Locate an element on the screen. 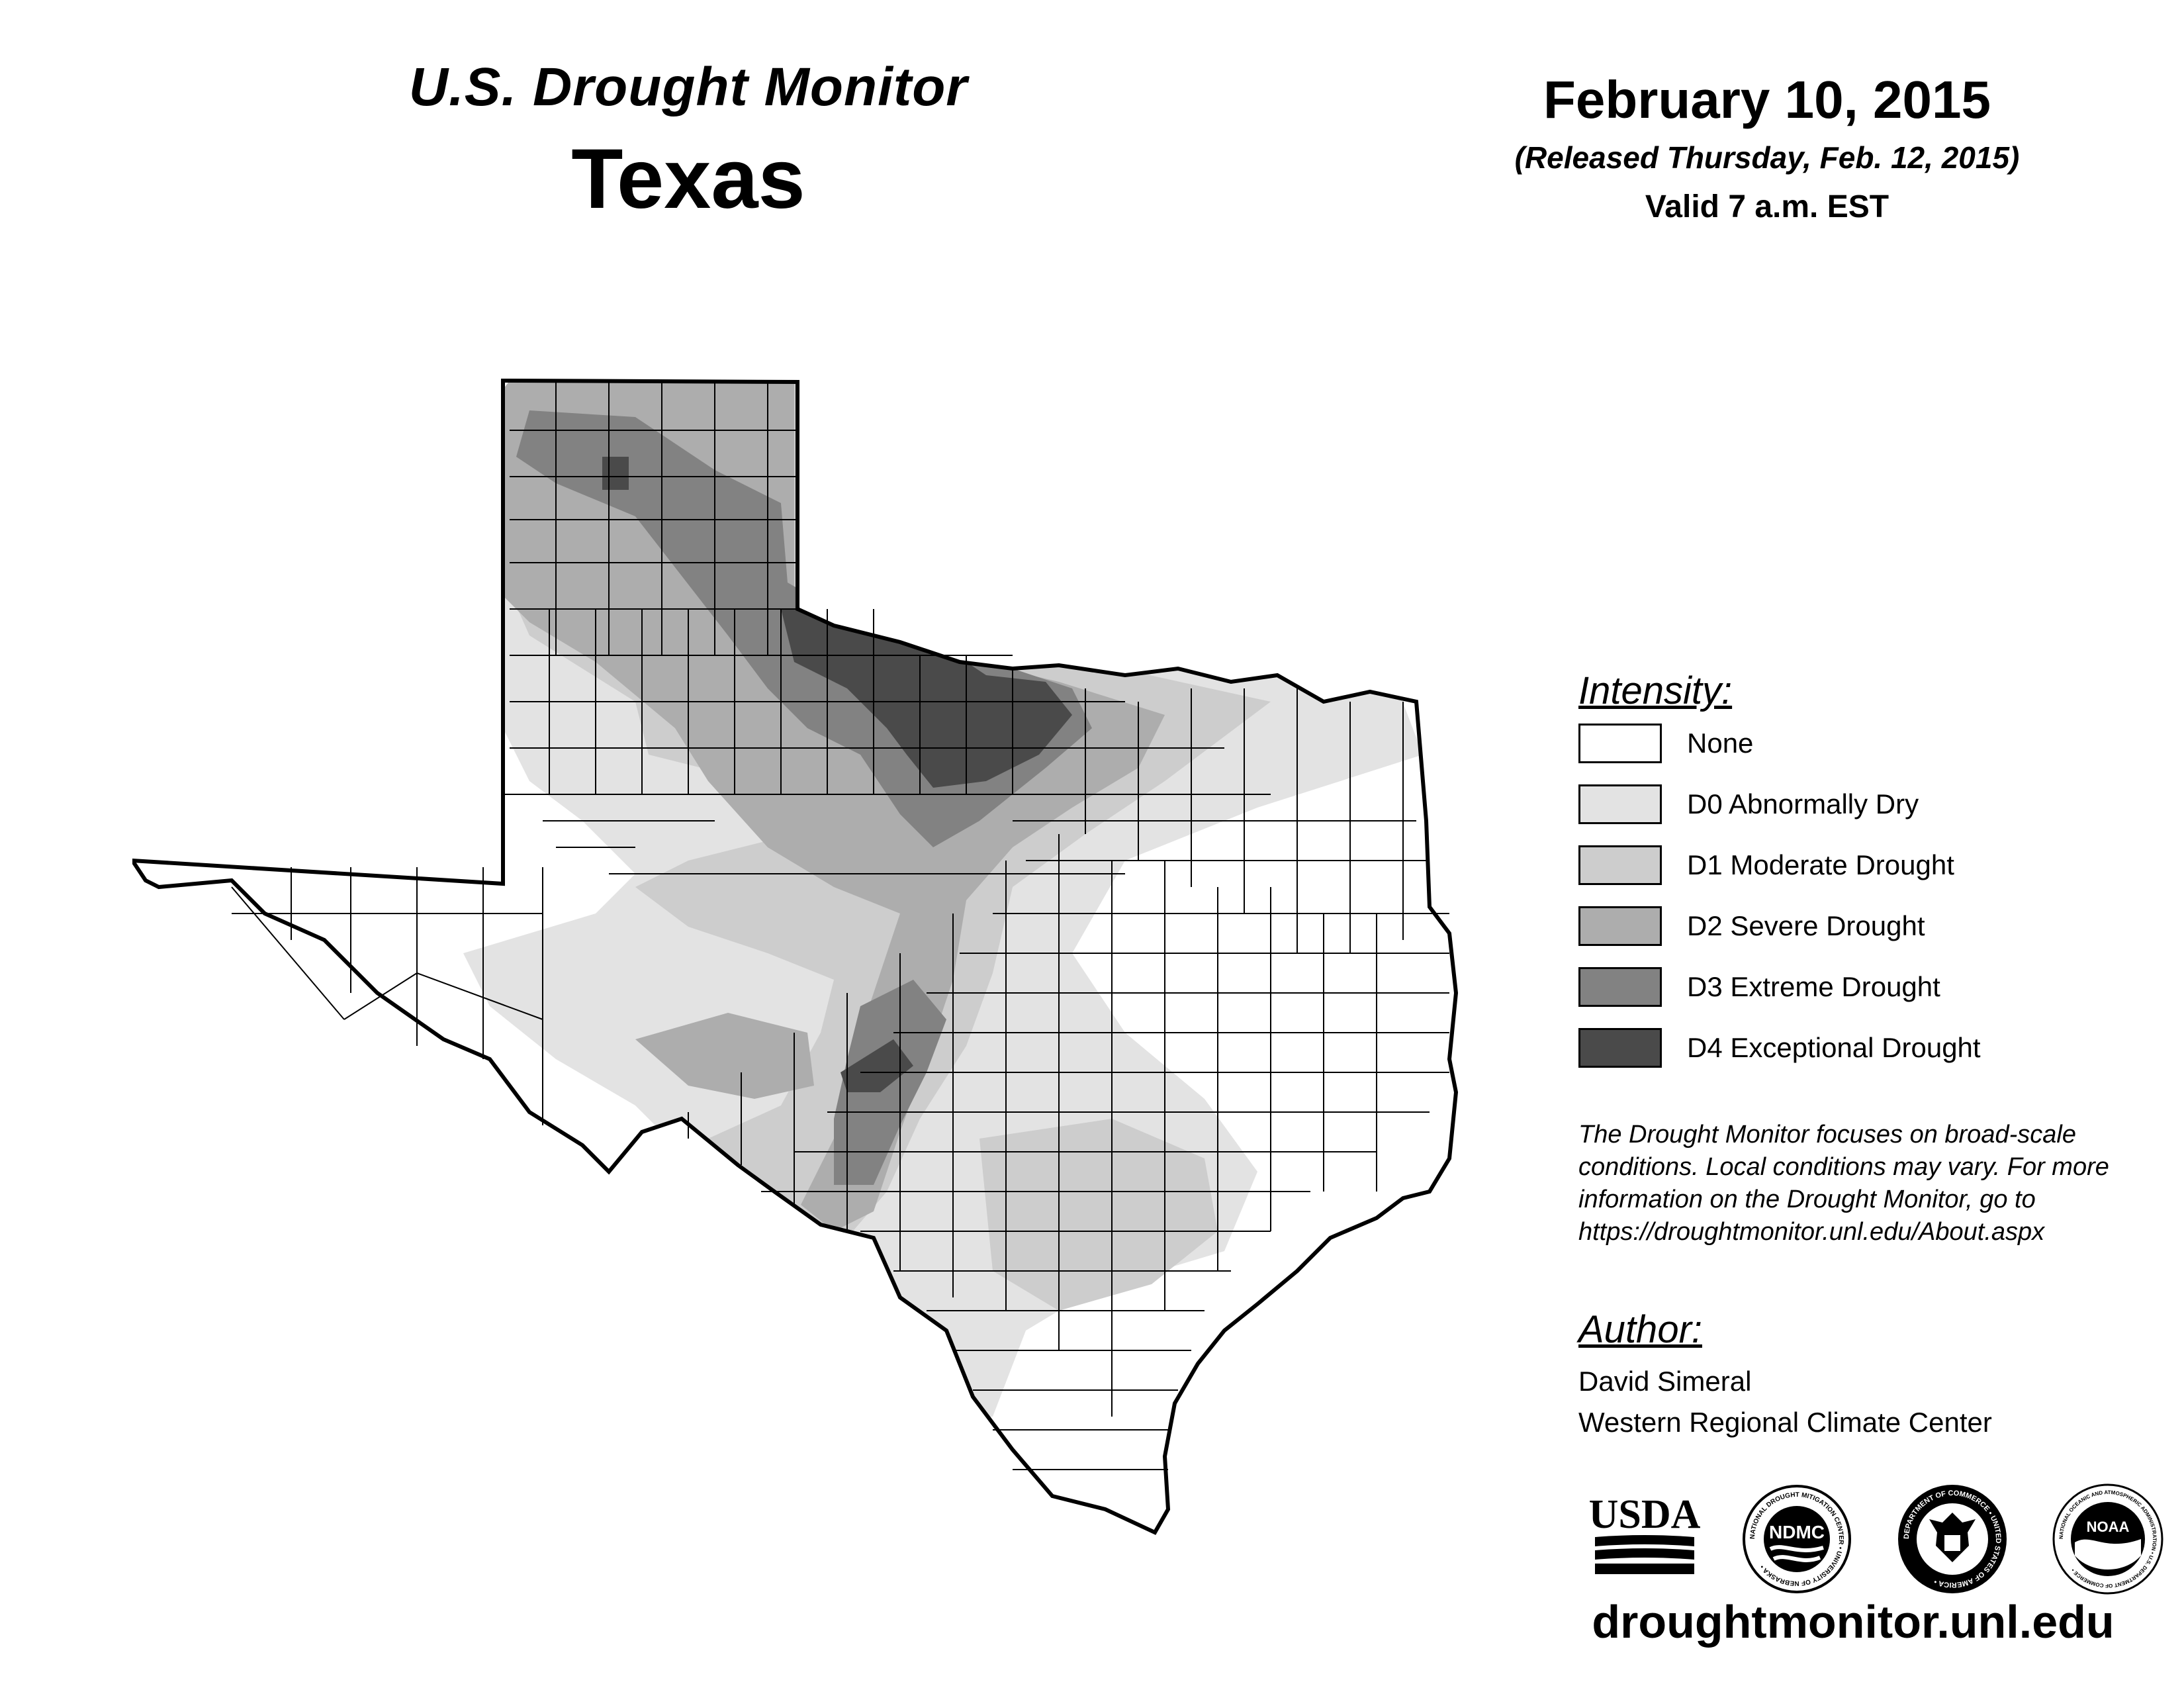  legend-item-d1: D1 Moderate Drought is located at coordinates (1876, 865).